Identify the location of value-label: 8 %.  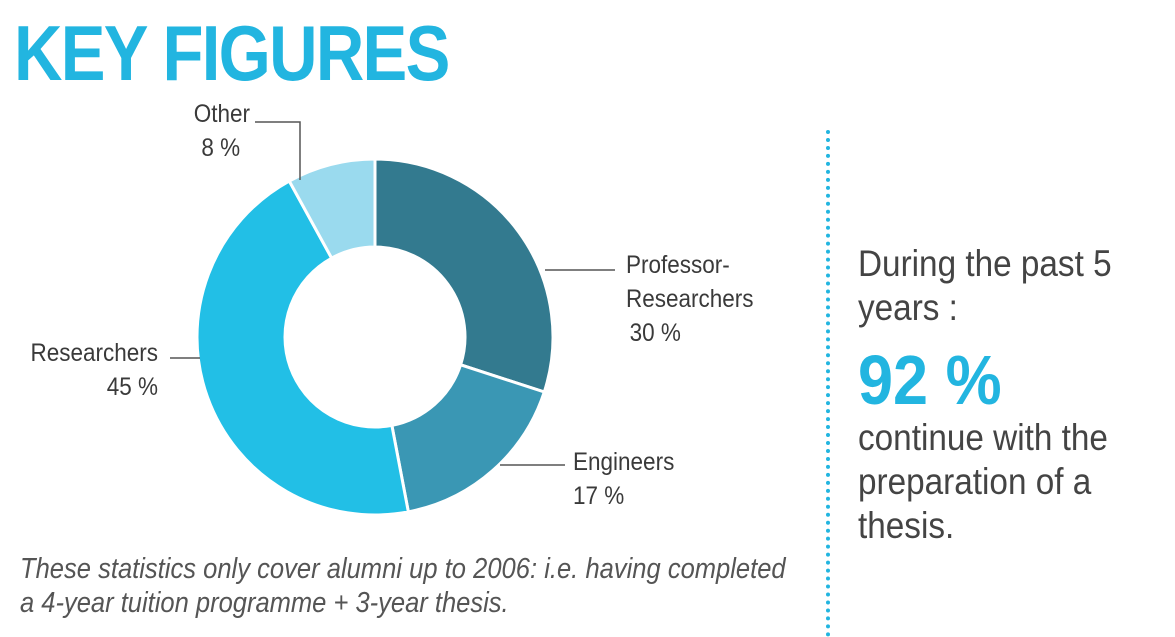
(221, 148).